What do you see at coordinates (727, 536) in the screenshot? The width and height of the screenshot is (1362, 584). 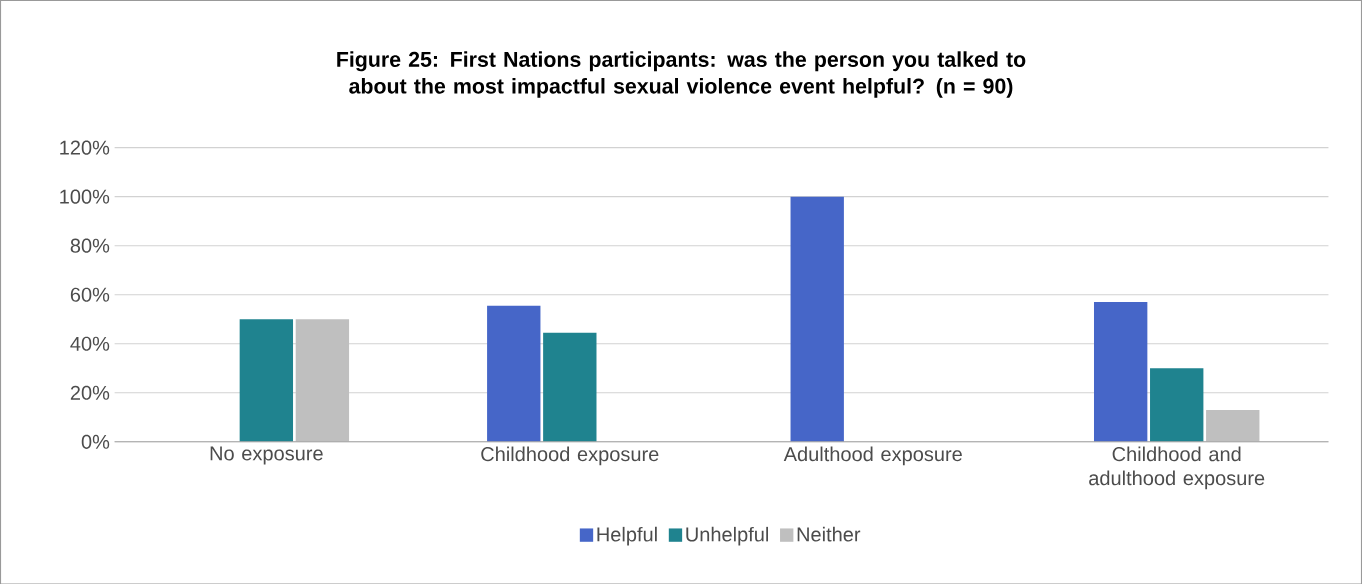 I see `legend-label: Unhelpful` at bounding box center [727, 536].